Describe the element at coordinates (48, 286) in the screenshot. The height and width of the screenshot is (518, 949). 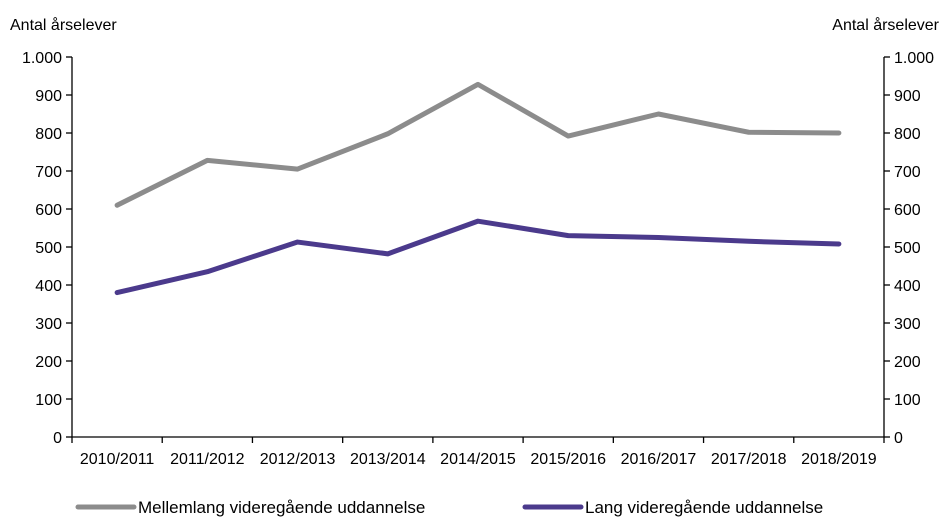
I see `y-tick-label-left: 400` at that location.